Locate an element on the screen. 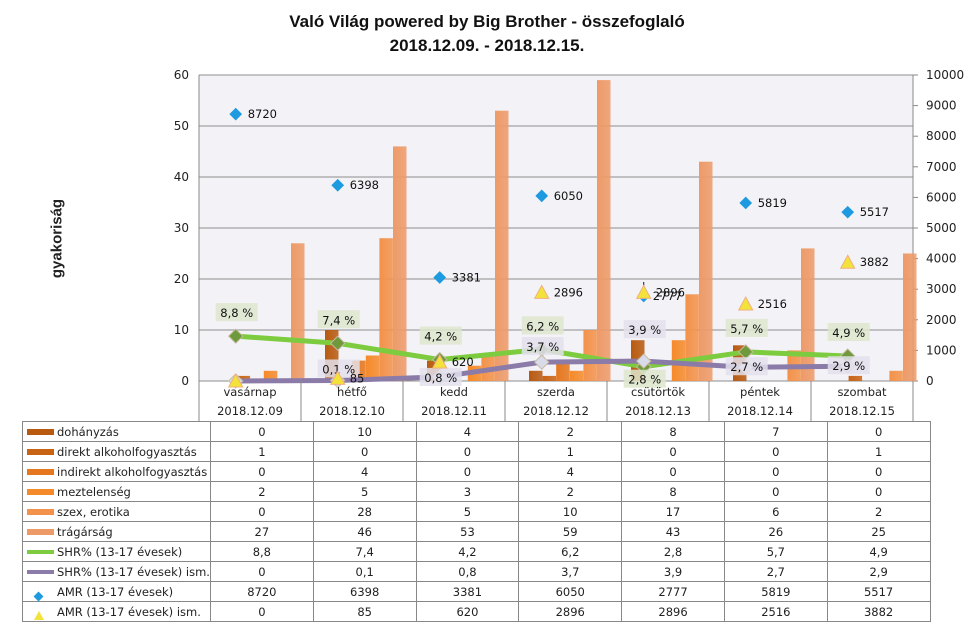 Image resolution: width=974 pixels, height=634 pixels. shr-ism-data-label: 0,1 % is located at coordinates (338, 369).